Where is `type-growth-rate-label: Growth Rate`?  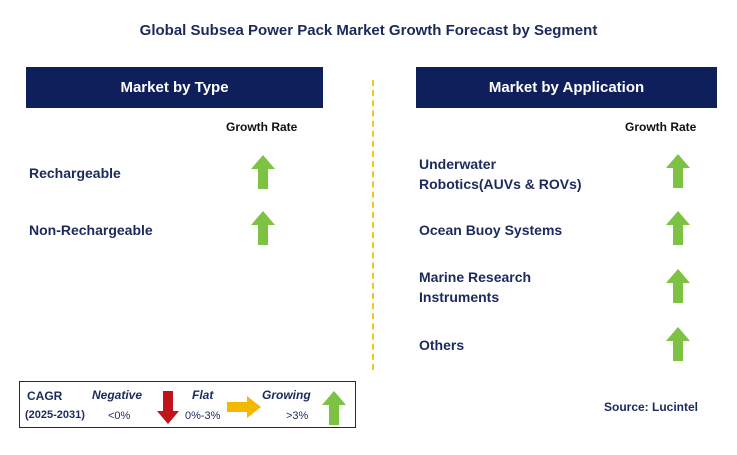
type-growth-rate-label: Growth Rate is located at coordinates (262, 127).